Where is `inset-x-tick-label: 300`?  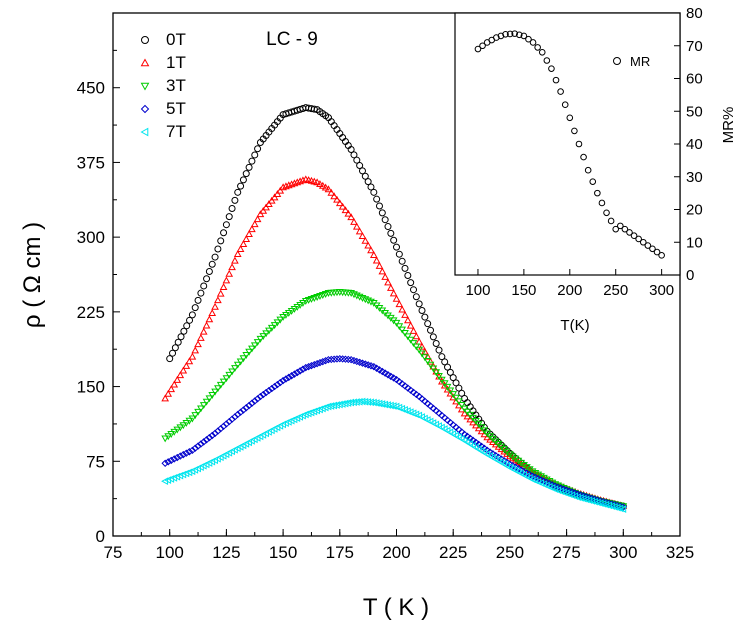 inset-x-tick-label: 300 is located at coordinates (661, 290).